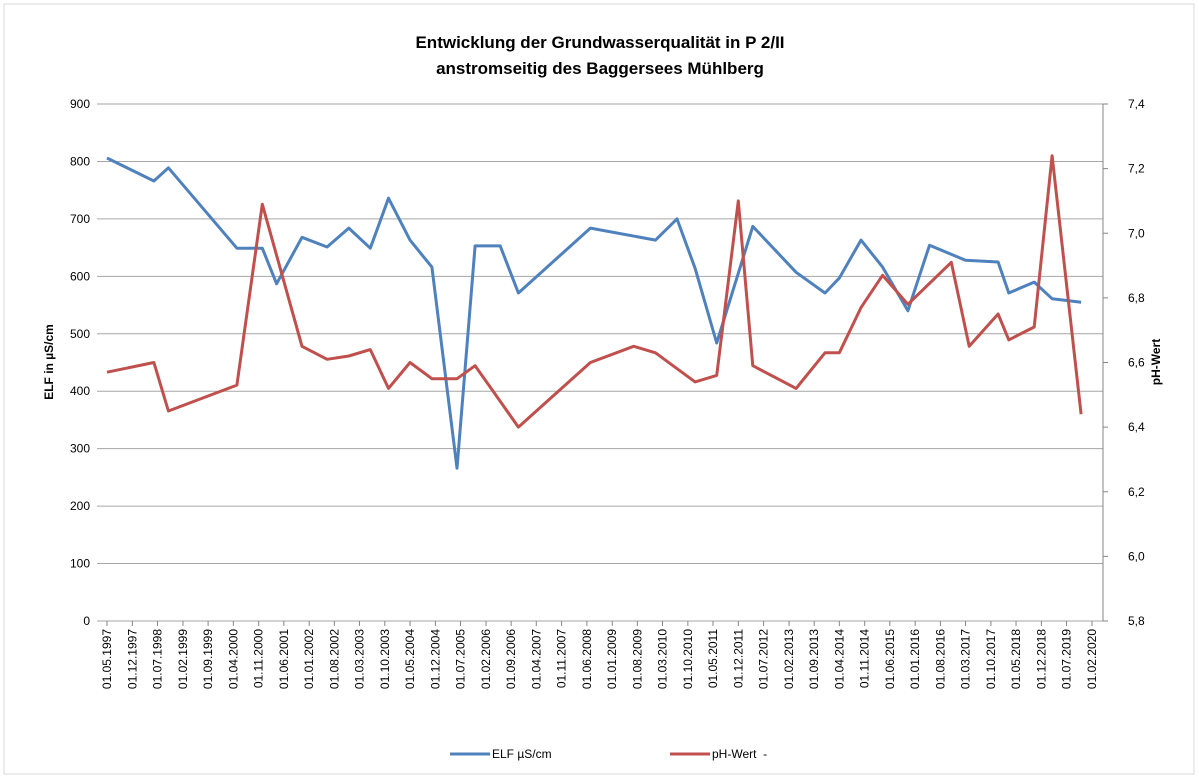 The width and height of the screenshot is (1199, 783). What do you see at coordinates (814, 659) in the screenshot?
I see `x-tick-label: 01.09.2013` at bounding box center [814, 659].